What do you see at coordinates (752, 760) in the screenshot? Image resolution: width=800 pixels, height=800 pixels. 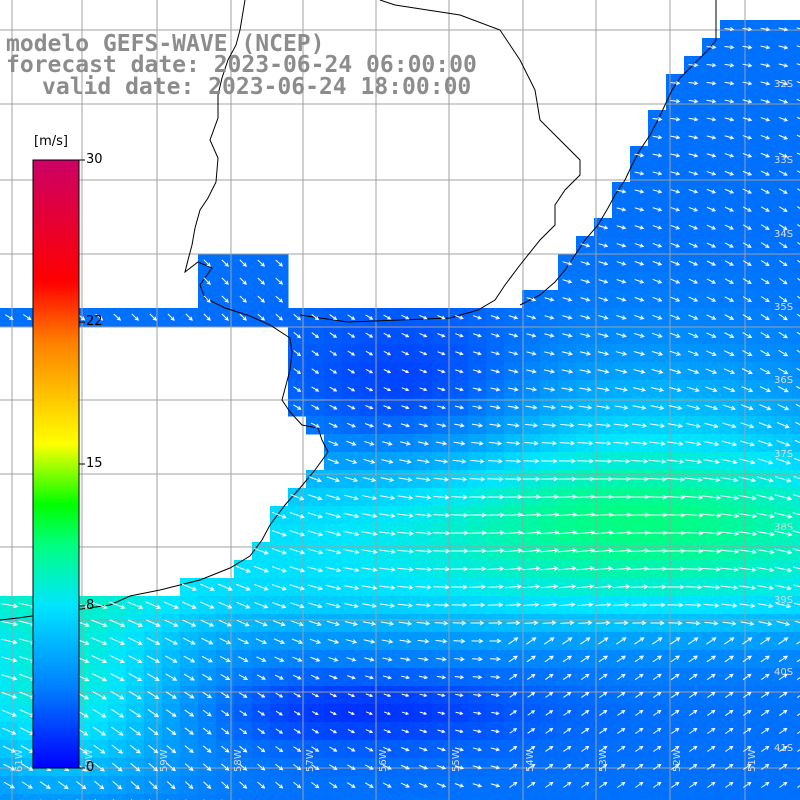 I see `longitude-label: 51W` at bounding box center [752, 760].